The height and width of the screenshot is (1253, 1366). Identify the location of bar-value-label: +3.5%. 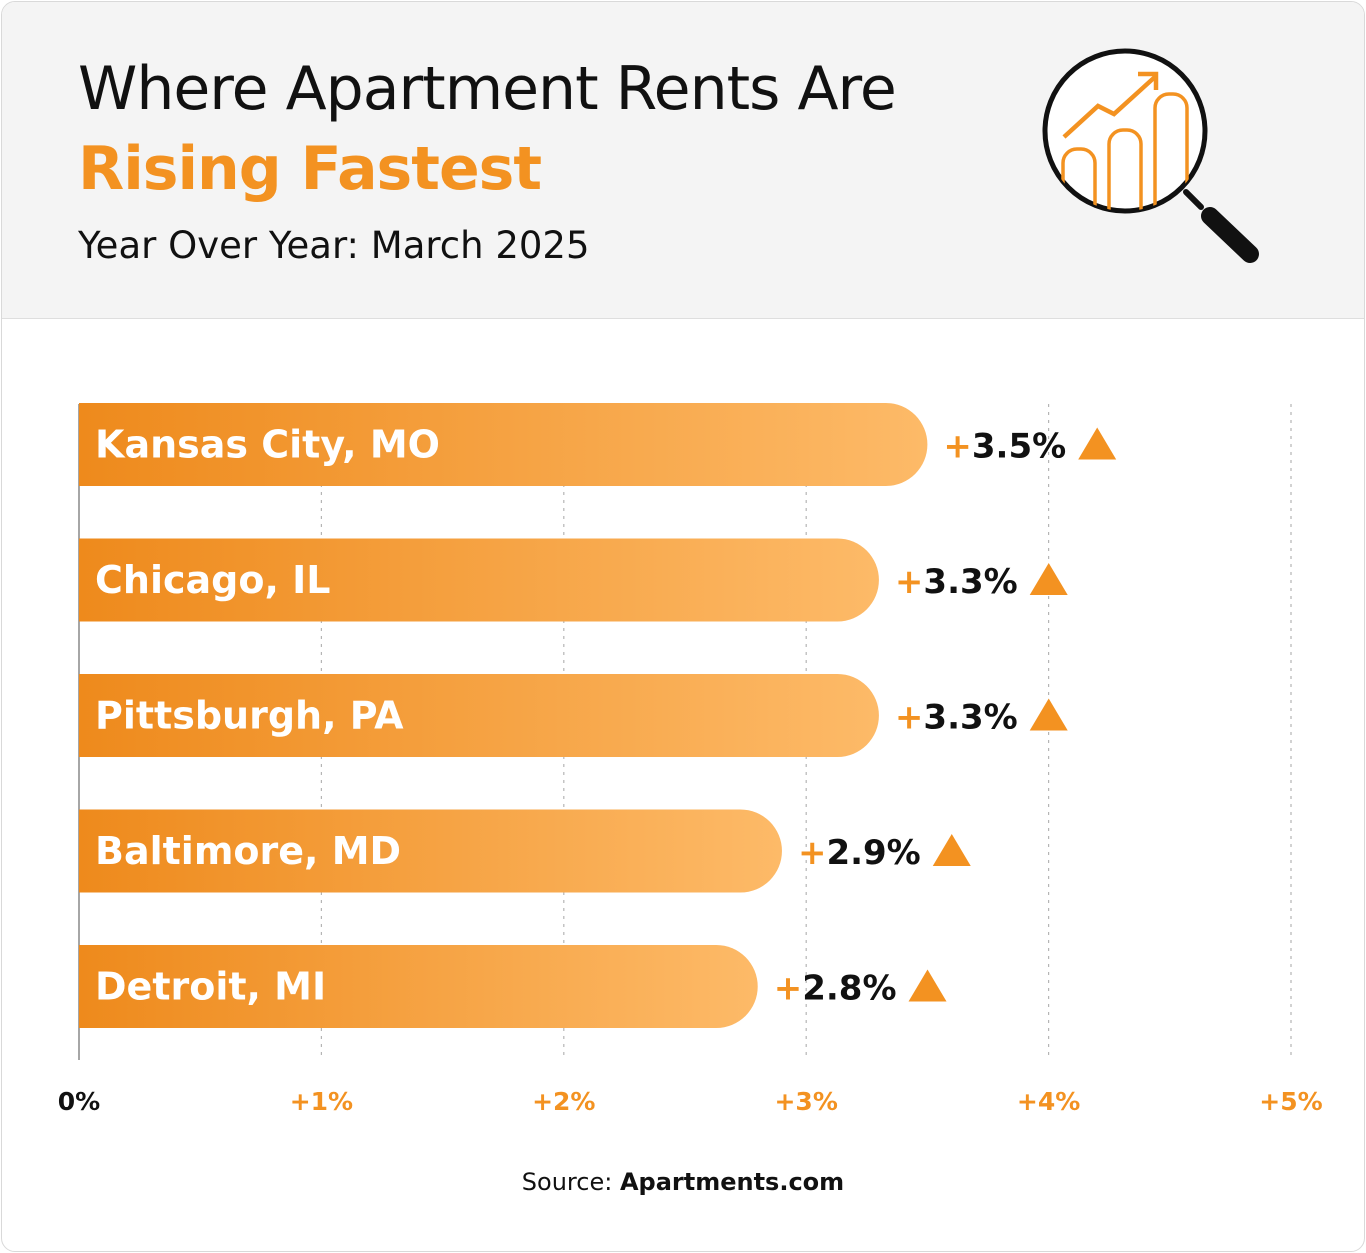
(1004, 447).